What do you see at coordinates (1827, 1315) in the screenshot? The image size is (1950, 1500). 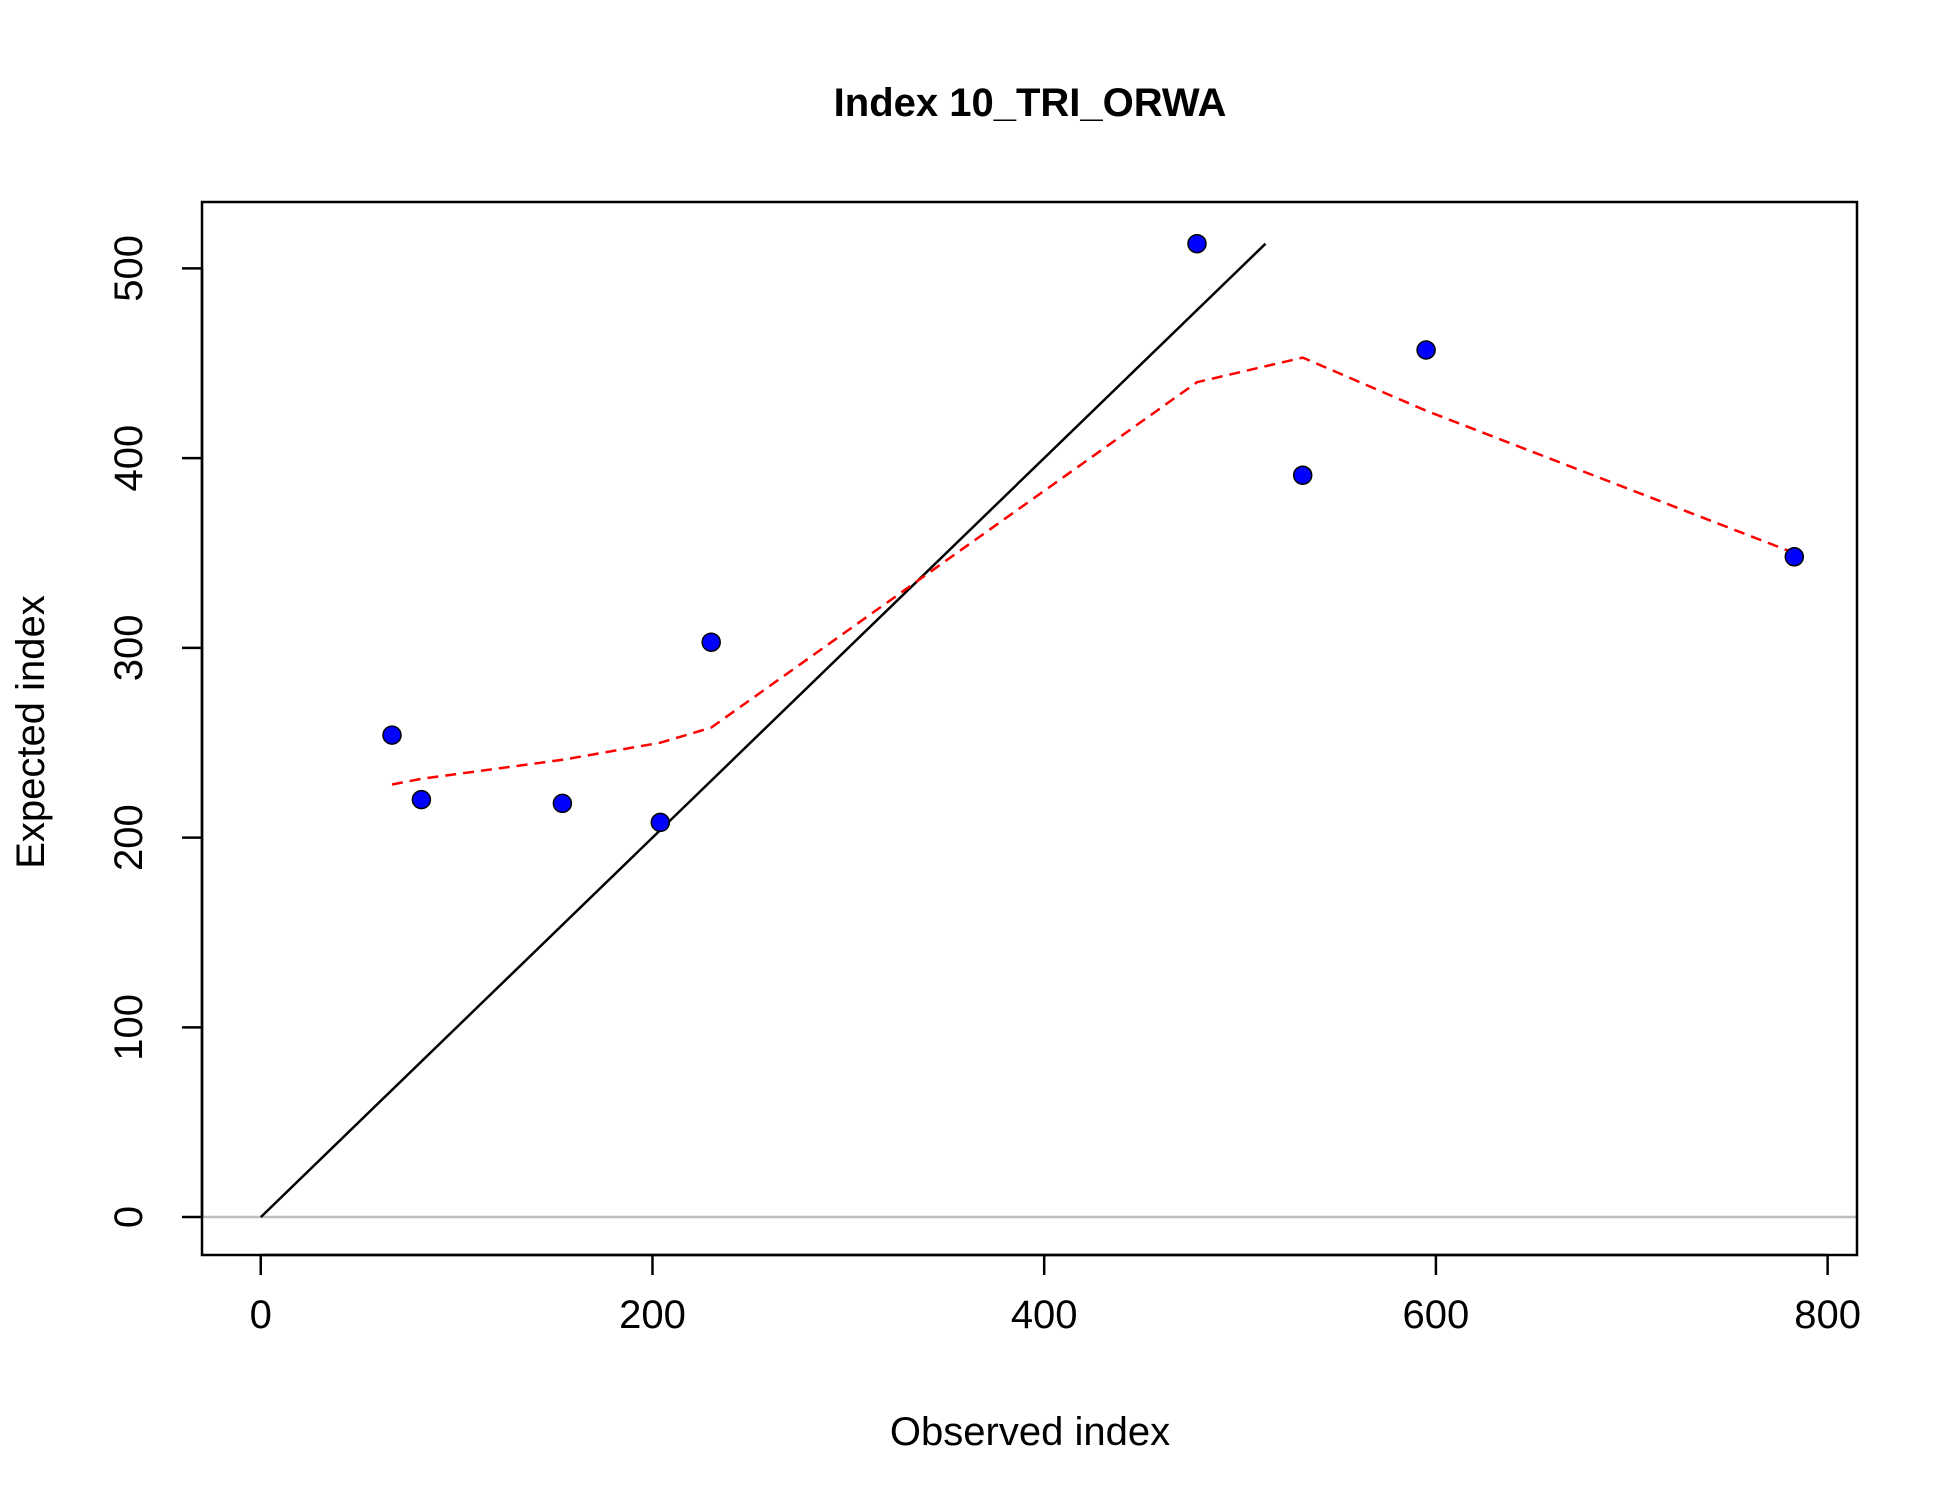 I see `x-tick-label: 800` at bounding box center [1827, 1315].